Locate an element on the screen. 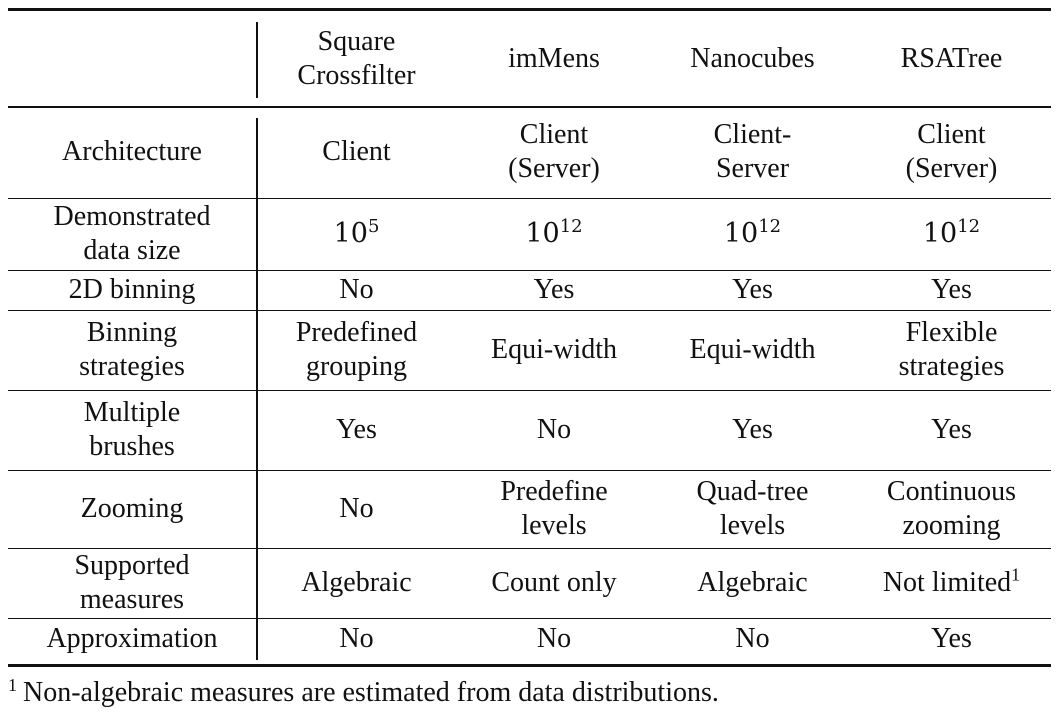 The height and width of the screenshot is (722, 1059). table-cell-line: Equi-width is located at coordinates (752, 350).